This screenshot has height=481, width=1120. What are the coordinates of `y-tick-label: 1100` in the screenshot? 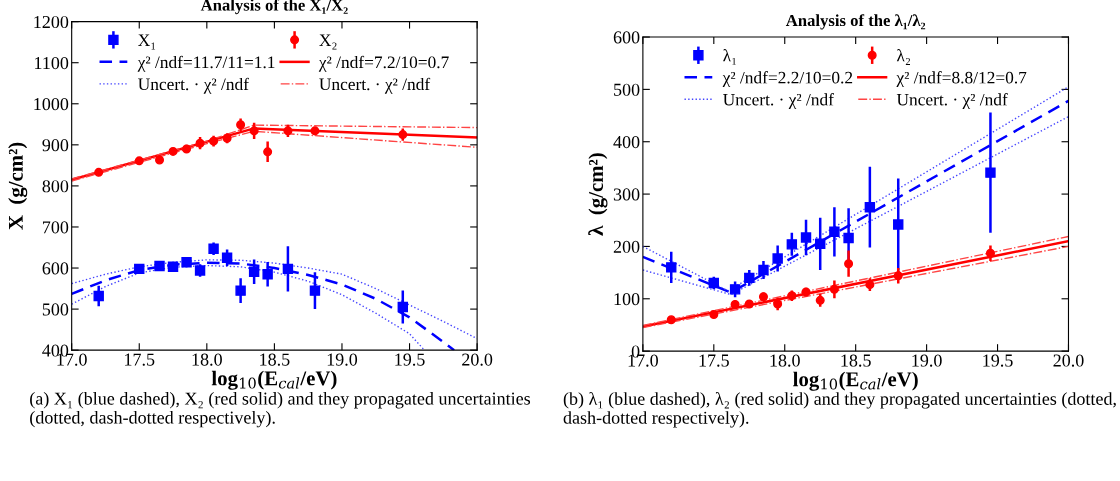 It's located at (52, 63).